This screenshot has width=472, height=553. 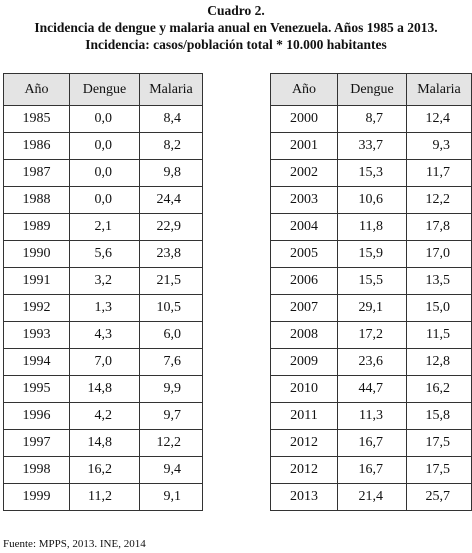 I want to click on table-cell: 22,9, so click(x=171, y=227).